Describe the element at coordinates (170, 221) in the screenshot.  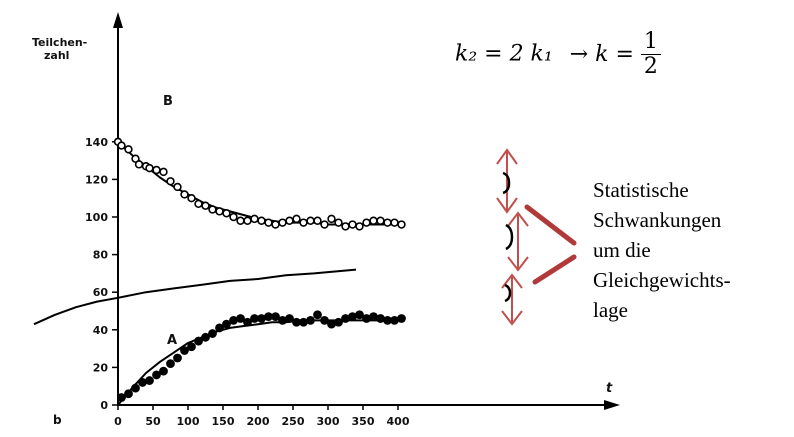
I see `series-labels: BA` at that location.